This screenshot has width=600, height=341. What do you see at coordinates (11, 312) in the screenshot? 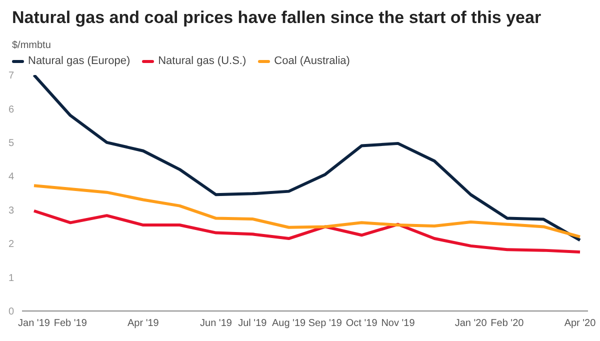
I see `y-tick-label: 0` at bounding box center [11, 312].